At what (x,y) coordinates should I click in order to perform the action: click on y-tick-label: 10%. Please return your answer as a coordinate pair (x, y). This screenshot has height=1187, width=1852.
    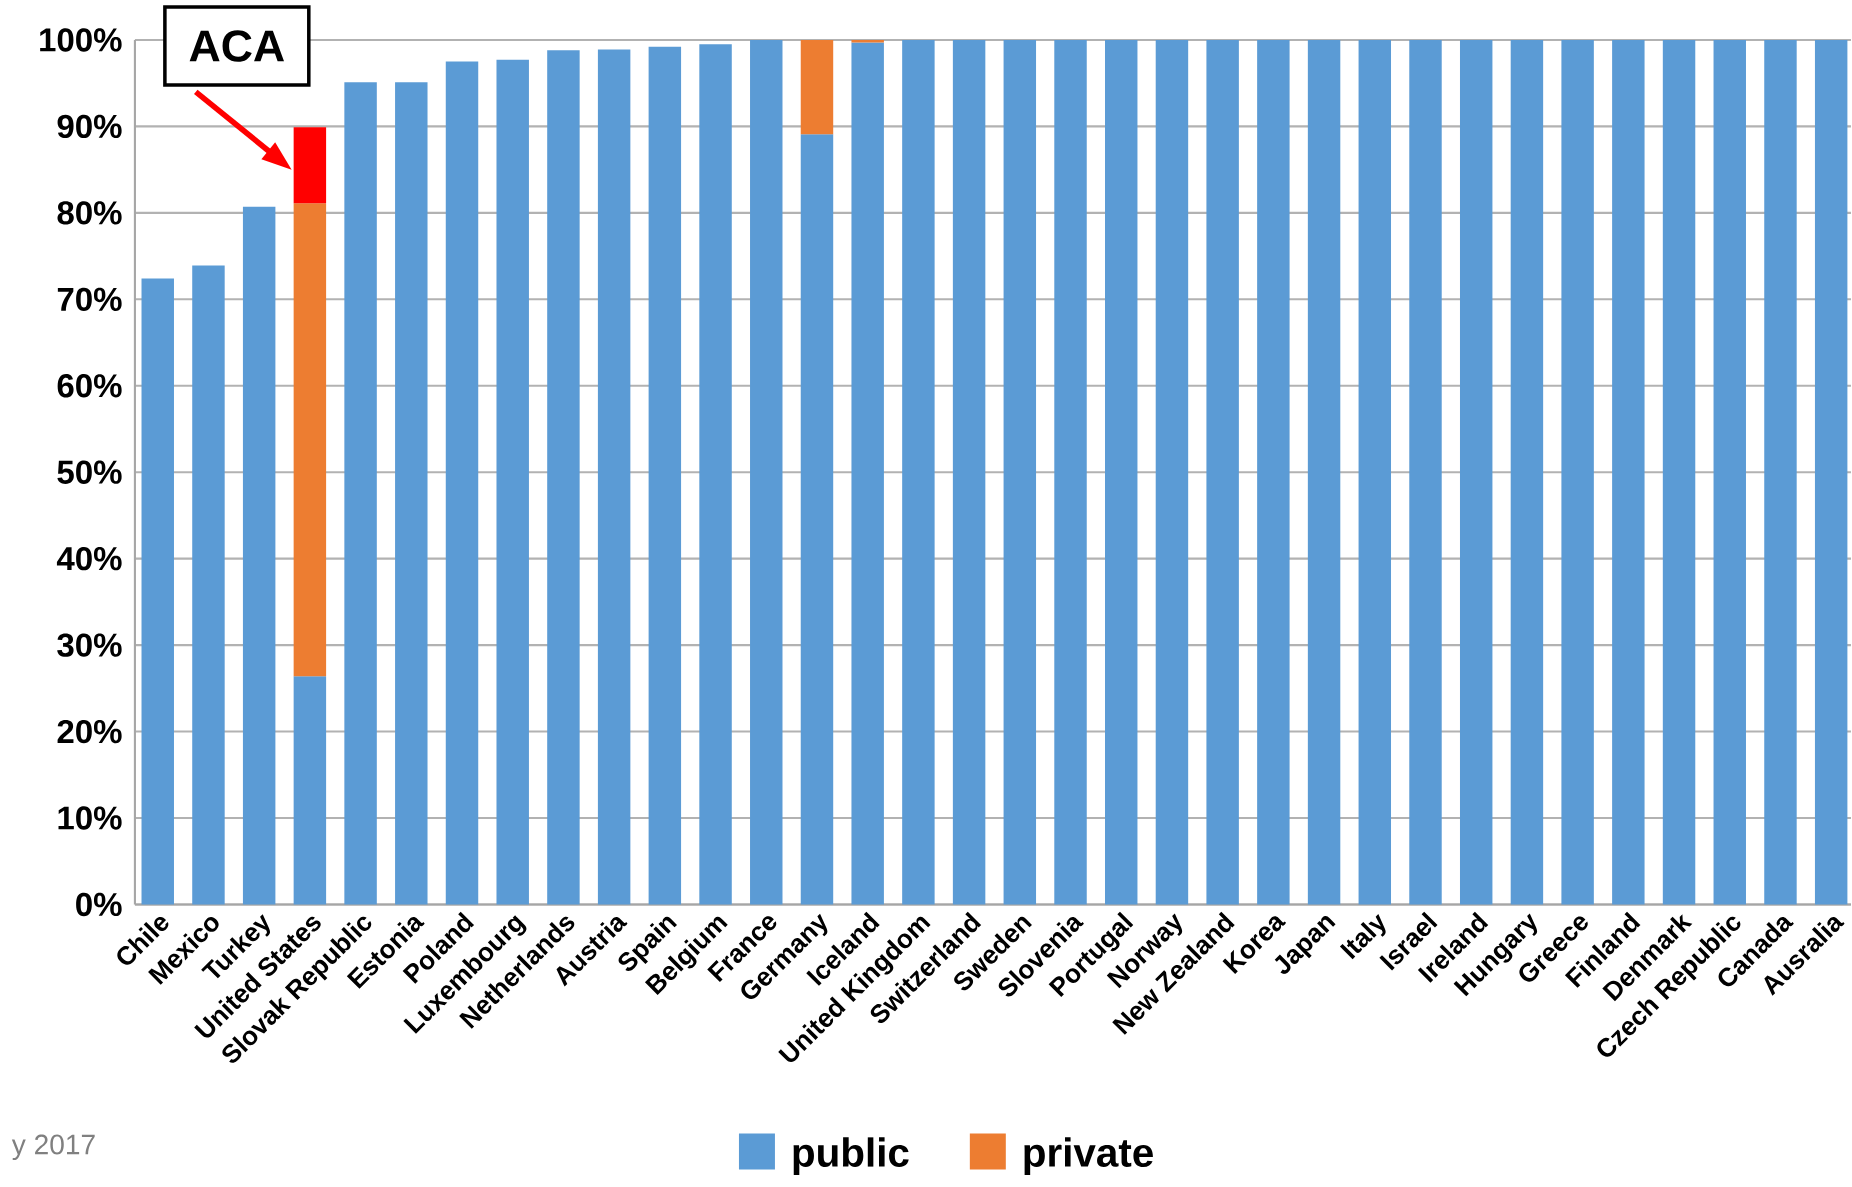
    Looking at the image, I should click on (90, 818).